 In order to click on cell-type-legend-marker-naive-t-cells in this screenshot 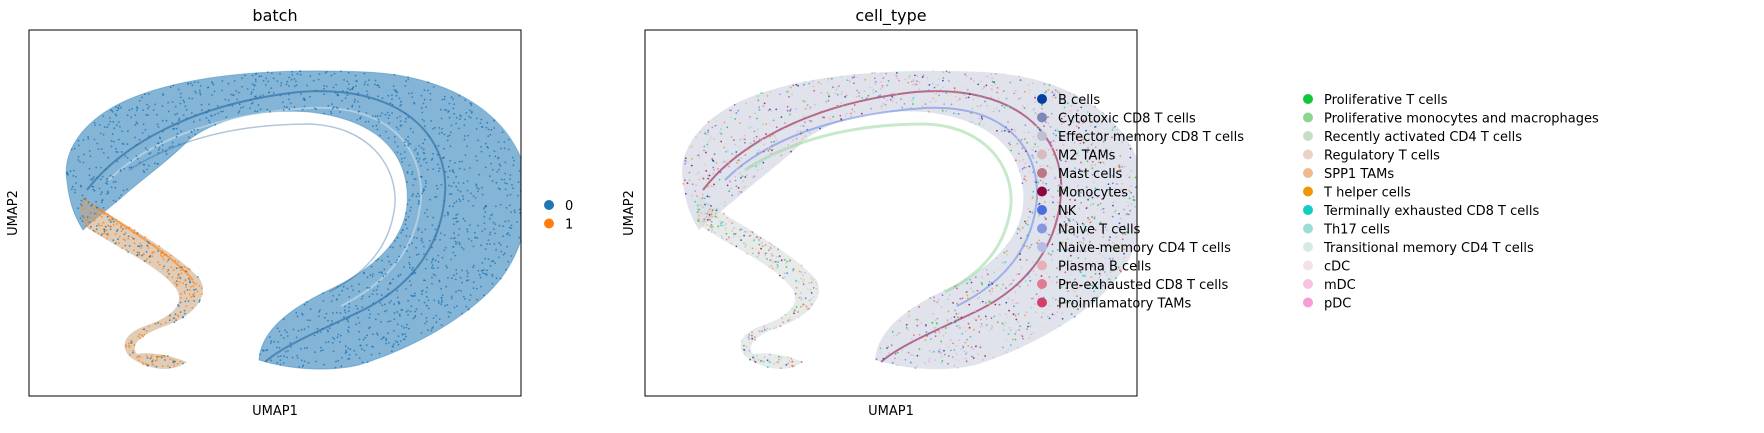, I will do `click(1042, 228)`.